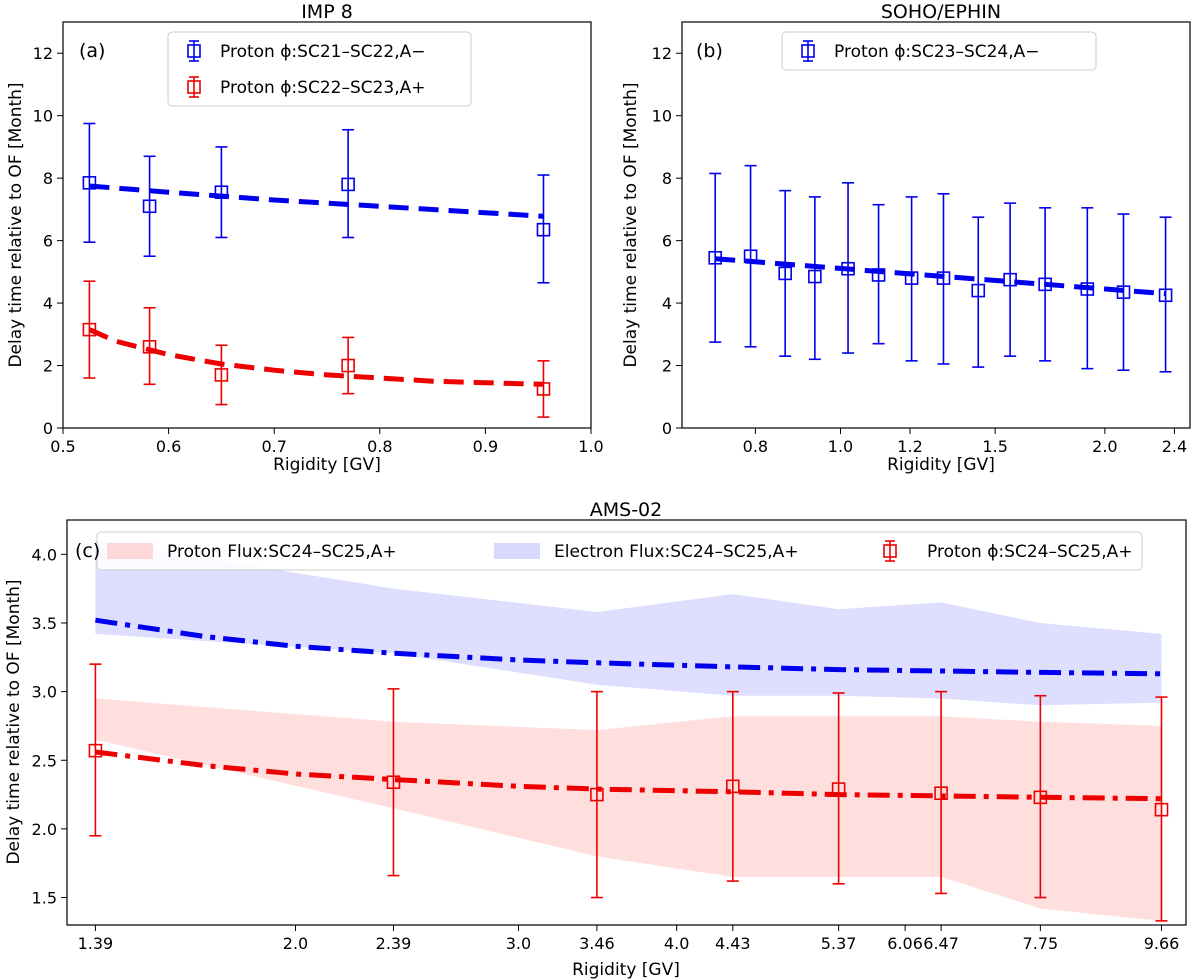 This screenshot has height=979, width=1200. Describe the element at coordinates (48, 303) in the screenshot. I see `panel-a-ytick-label: 4` at that location.